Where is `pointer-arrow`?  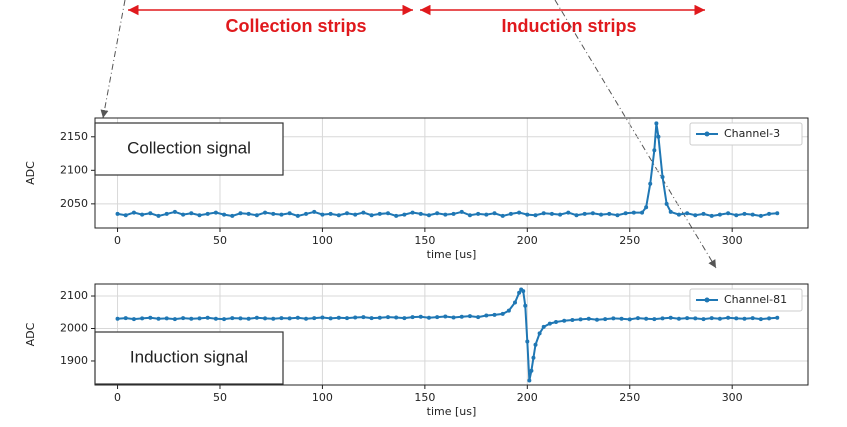 pointer-arrow is located at coordinates (113, 59).